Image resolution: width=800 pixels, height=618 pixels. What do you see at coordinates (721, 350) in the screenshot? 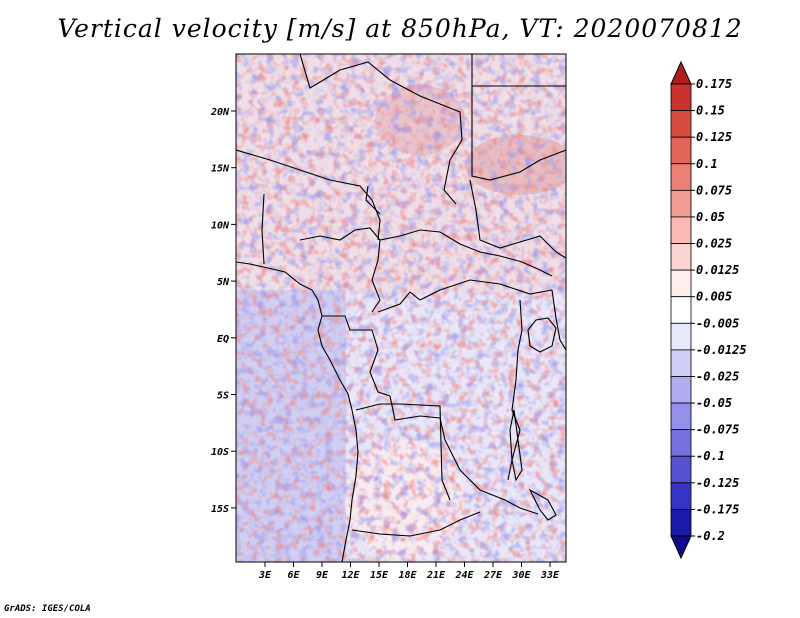
I see `colorbar-label-10: -0.0125` at bounding box center [721, 350].